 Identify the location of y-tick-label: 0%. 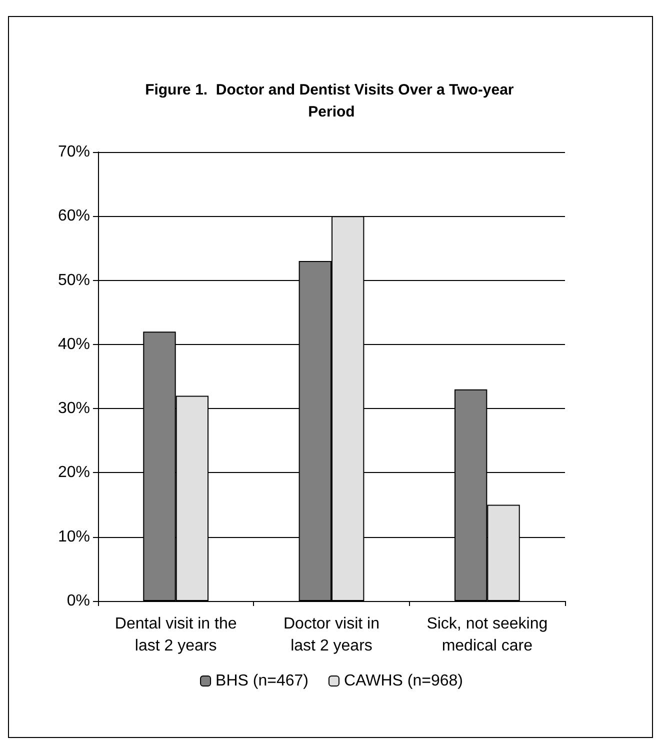
(78, 601).